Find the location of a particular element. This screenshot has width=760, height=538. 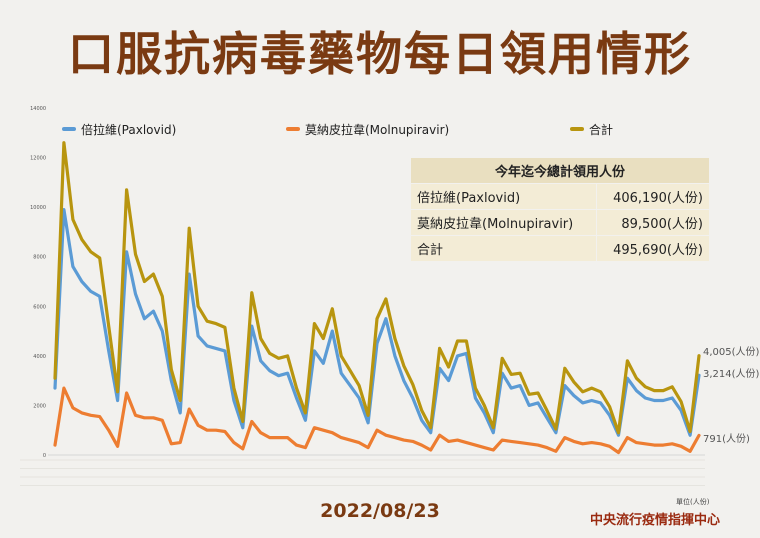

y-tick-label: 4000 is located at coordinates (39, 357).